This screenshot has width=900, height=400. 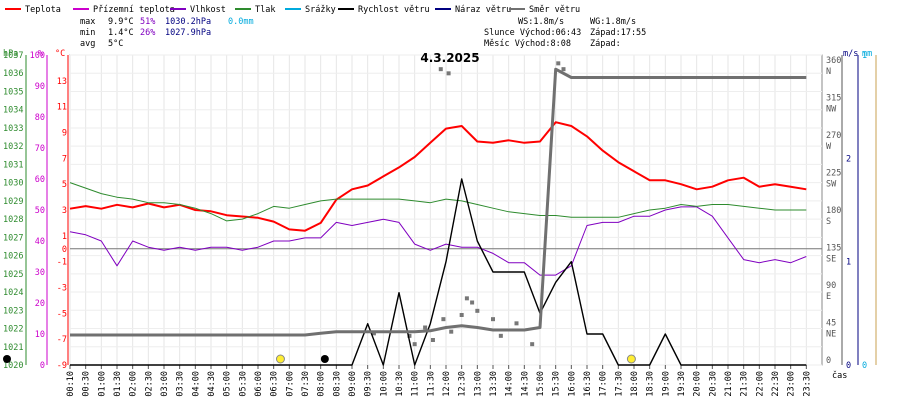 What do you see at coordinates (353, 384) in the screenshot?
I see `x-tick-label: 09:00` at bounding box center [353, 384].